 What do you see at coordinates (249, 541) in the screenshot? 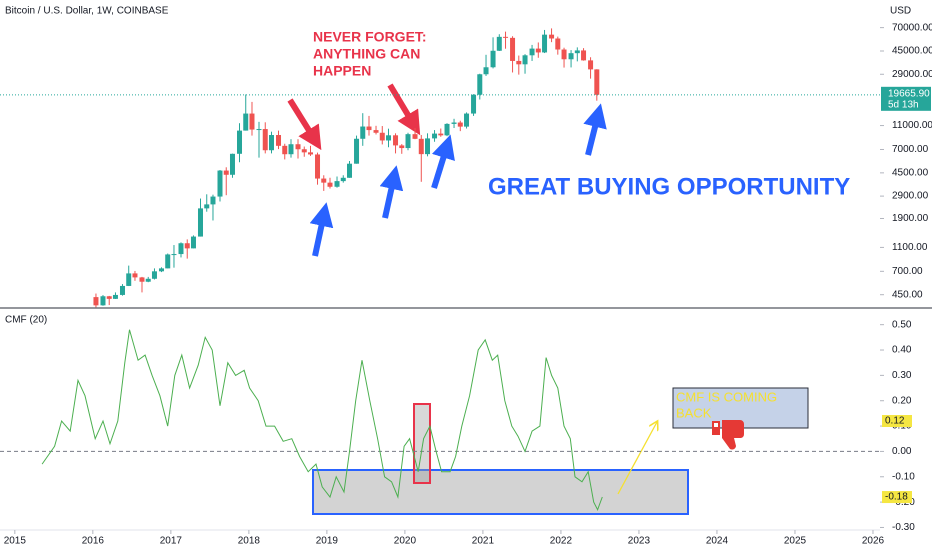
I see `x-tick-label: 2018` at bounding box center [249, 541].